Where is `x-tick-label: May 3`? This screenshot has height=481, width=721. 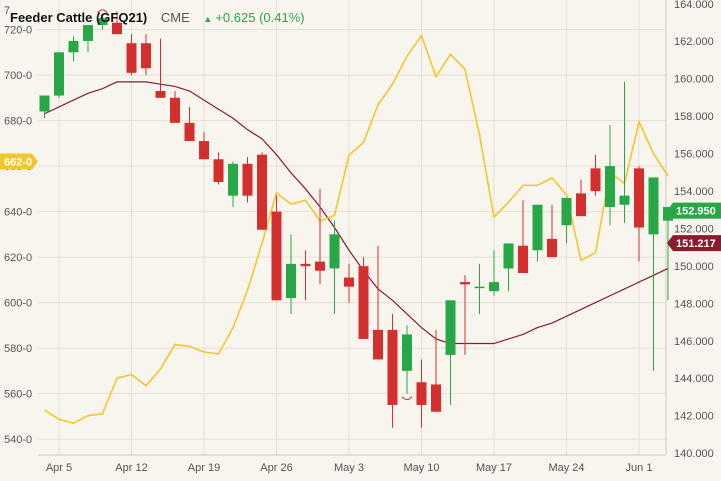 x-tick-label: May 3 is located at coordinates (349, 468).